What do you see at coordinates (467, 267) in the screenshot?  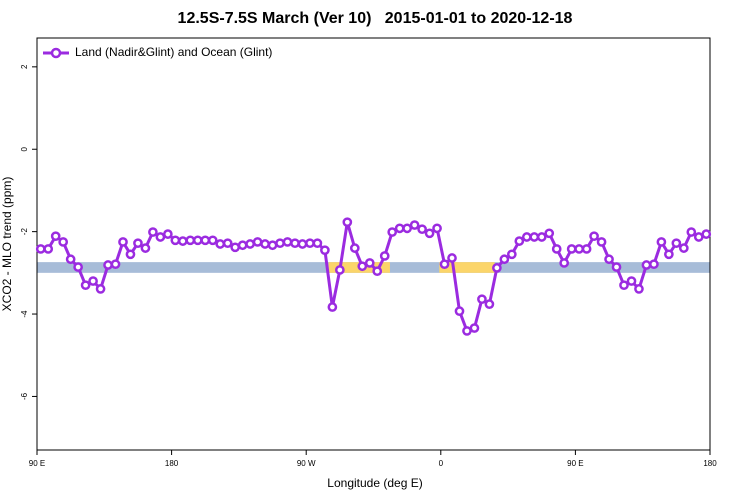 I see `band-highlight` at bounding box center [467, 267].